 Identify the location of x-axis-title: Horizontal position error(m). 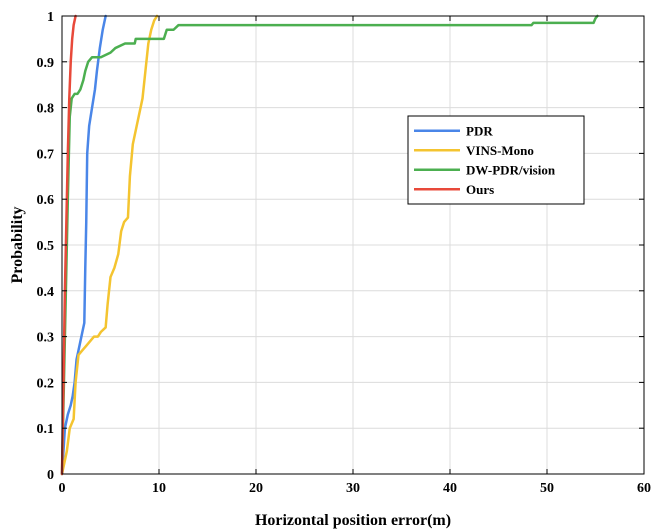
(353, 520).